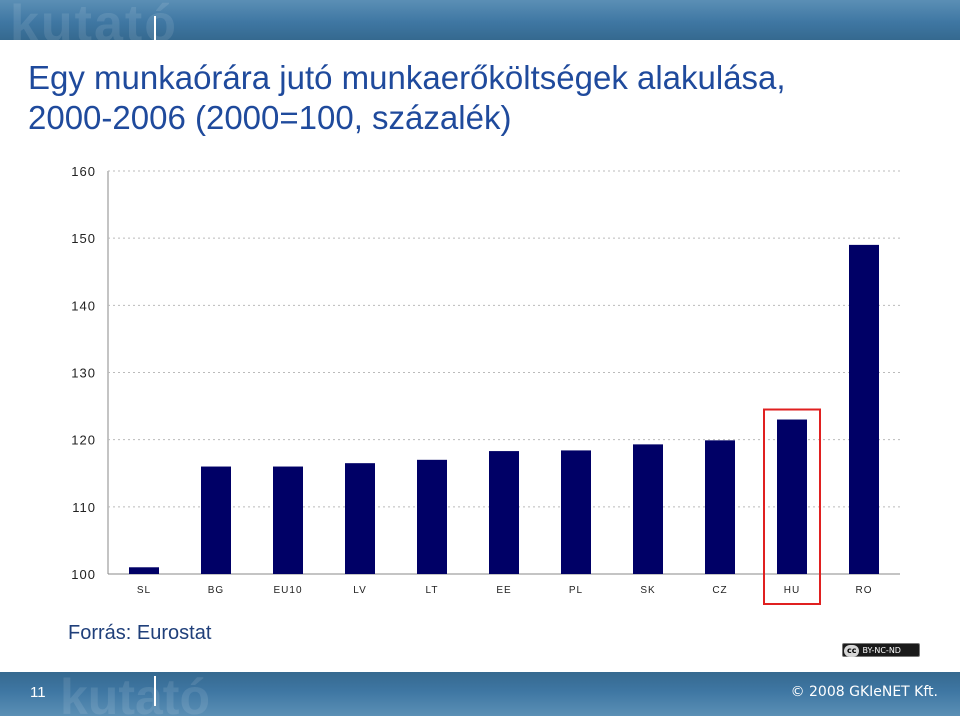  I want to click on x-tick-label: CZ, so click(719, 590).